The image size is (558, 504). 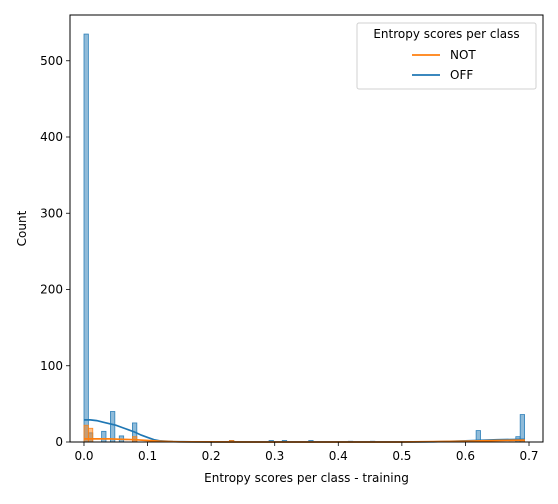 What do you see at coordinates (463, 55) in the screenshot?
I see `legend-label-not: NOT` at bounding box center [463, 55].